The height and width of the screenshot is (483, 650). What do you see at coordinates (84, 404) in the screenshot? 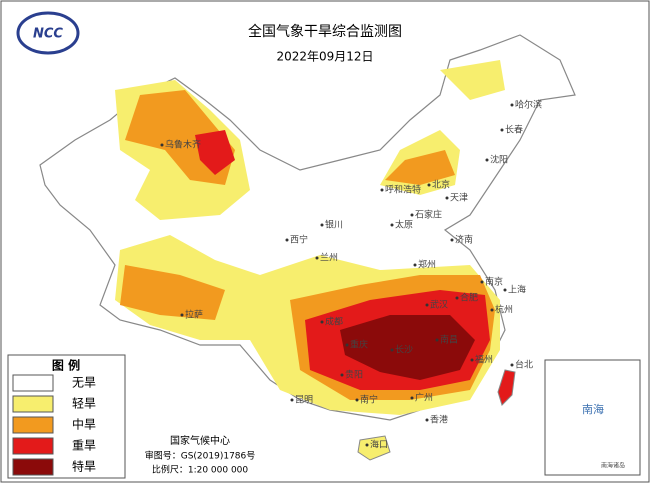
I see `legend-label: 轻旱` at bounding box center [84, 404].